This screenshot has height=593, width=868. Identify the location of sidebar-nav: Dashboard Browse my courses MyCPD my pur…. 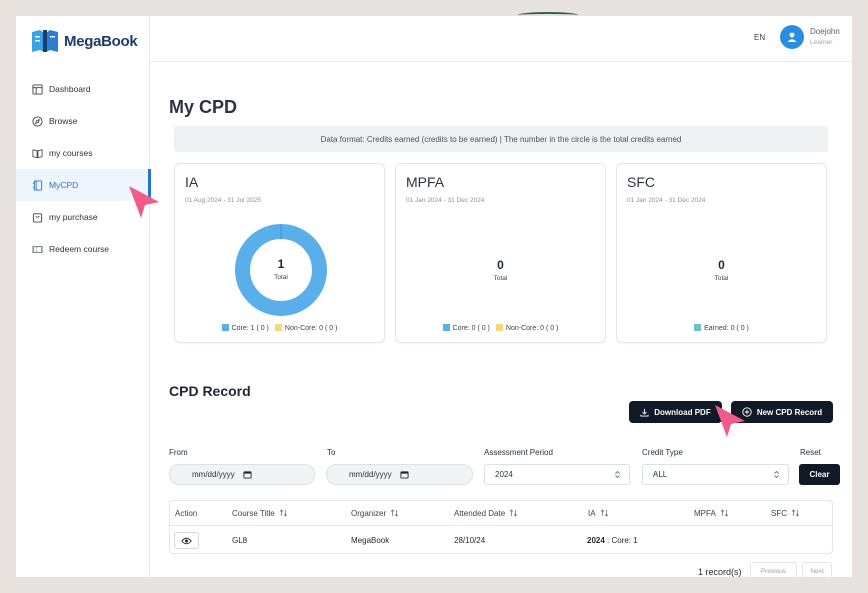
(83, 169).